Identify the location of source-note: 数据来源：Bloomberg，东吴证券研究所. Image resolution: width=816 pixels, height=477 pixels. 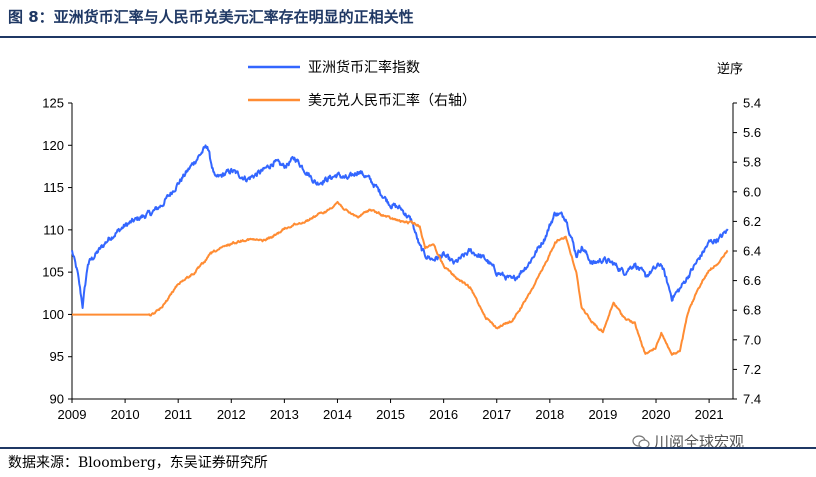
(138, 463).